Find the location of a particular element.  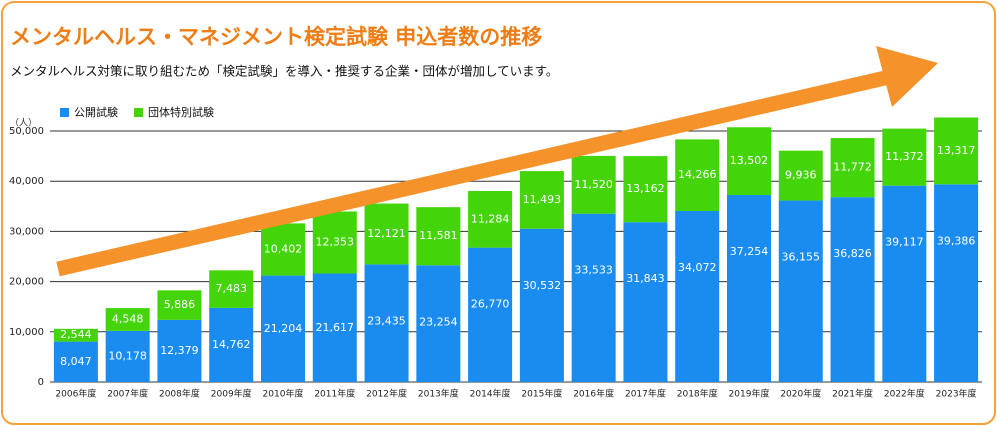

arrow-head is located at coordinates (907, 76).